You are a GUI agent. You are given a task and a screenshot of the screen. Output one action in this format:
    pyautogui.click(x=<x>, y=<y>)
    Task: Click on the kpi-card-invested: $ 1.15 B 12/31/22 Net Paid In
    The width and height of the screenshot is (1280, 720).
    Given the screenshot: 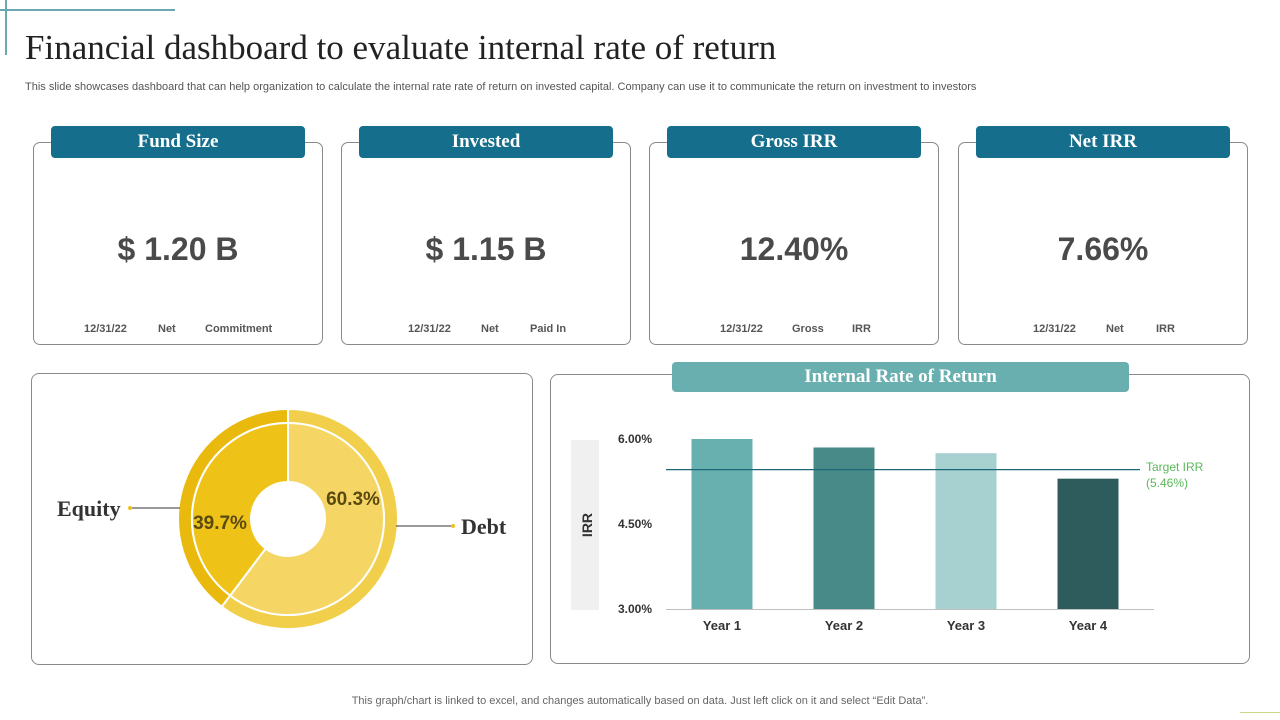 What is the action you would take?
    pyautogui.click(x=486, y=243)
    